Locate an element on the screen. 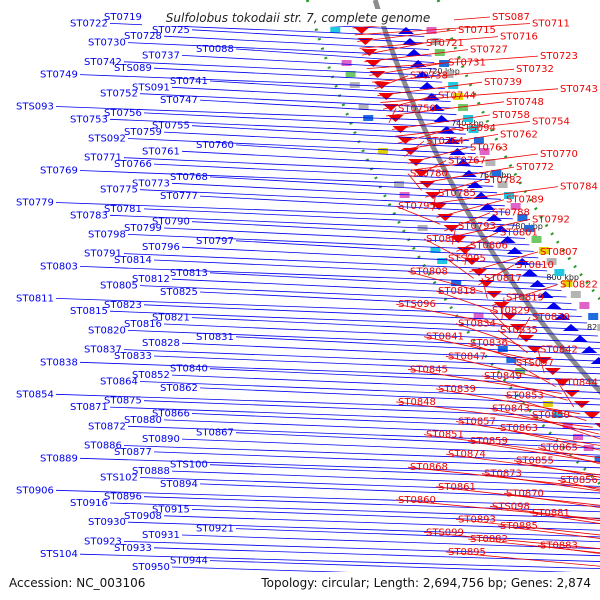 Image resolution: width=600 pixels, height=600 pixels. gene-label: ST0823 is located at coordinates (123, 305).